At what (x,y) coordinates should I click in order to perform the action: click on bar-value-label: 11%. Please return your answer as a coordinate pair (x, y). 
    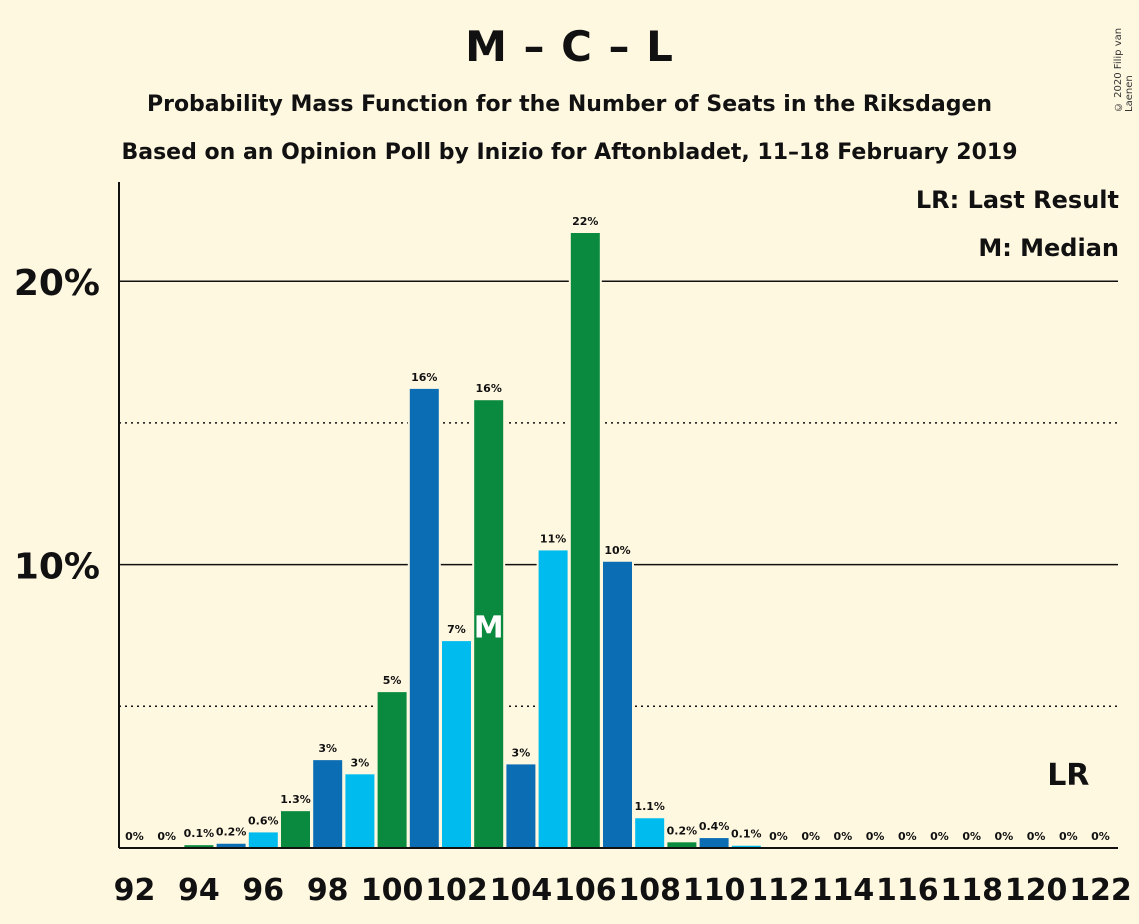
    Looking at the image, I should click on (553, 538).